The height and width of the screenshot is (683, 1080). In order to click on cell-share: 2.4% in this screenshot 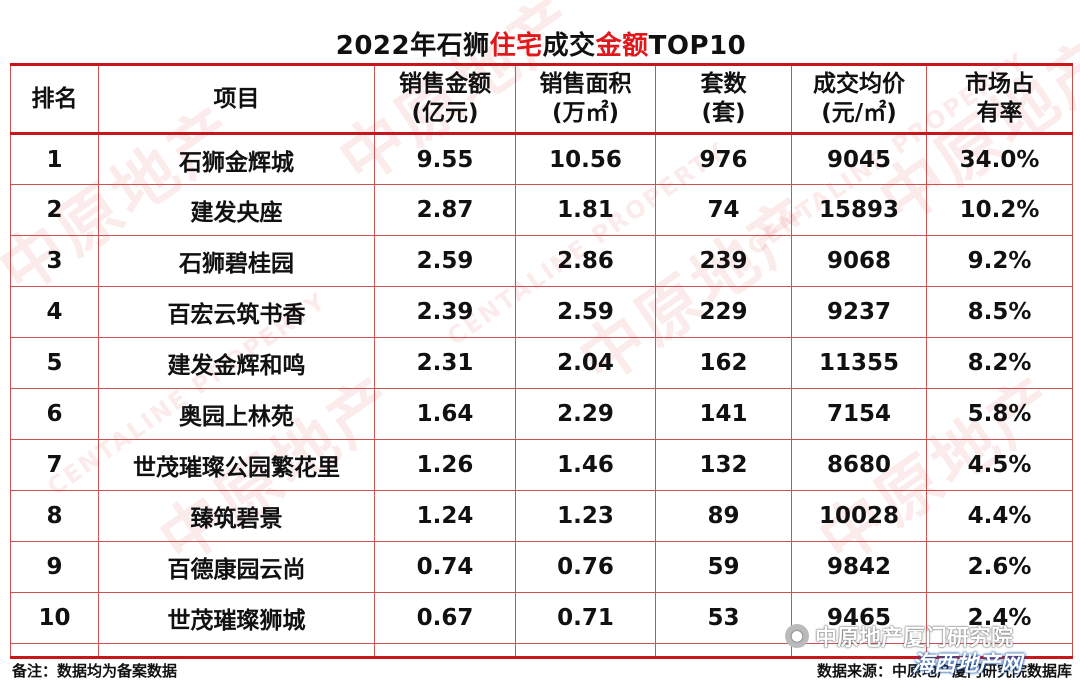, I will do `click(999, 618)`.